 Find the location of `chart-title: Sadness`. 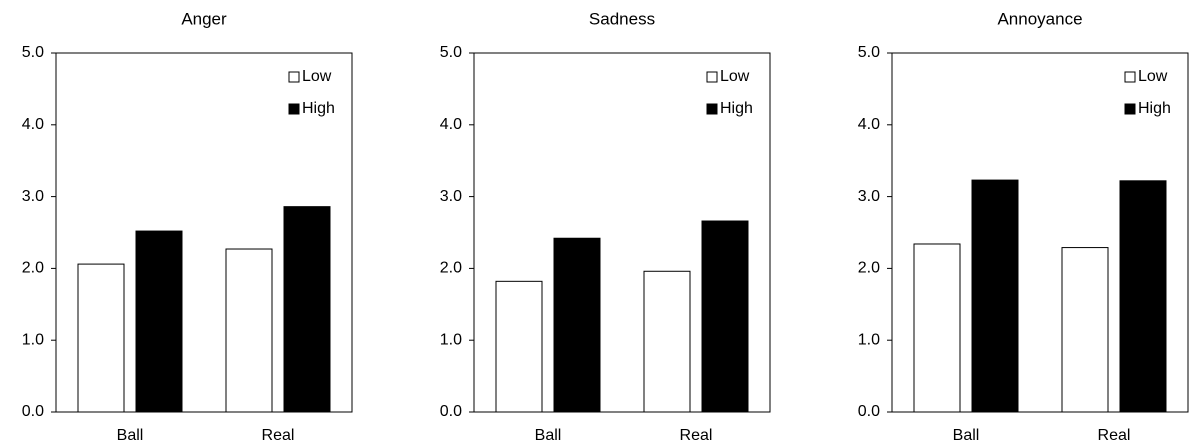

chart-title: Sadness is located at coordinates (622, 18).